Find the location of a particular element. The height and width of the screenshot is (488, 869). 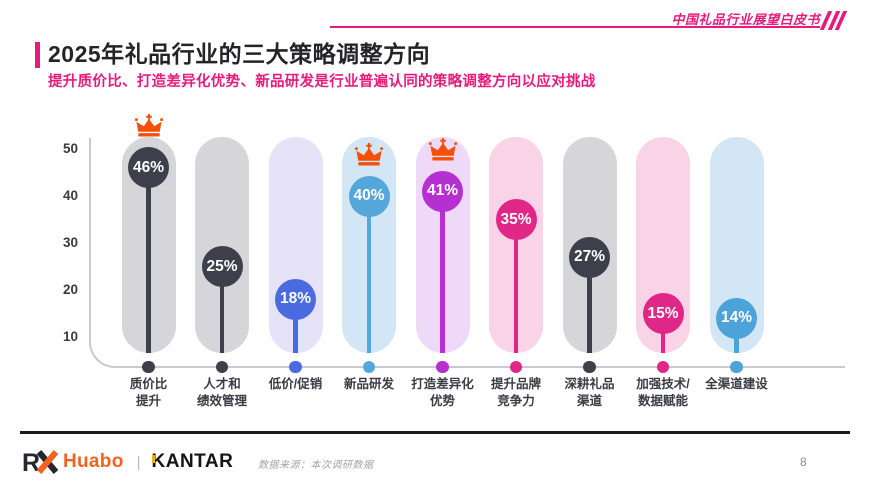

data-source-note: 数据来源：本次调研数据 is located at coordinates (316, 465).